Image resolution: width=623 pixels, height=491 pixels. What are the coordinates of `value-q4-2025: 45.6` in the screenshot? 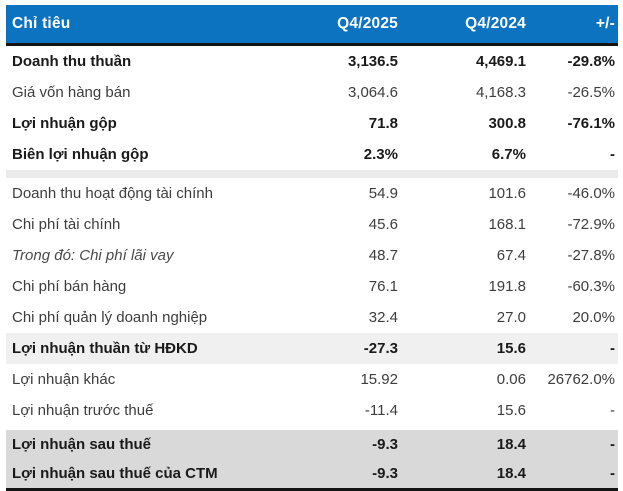 It's located at (383, 224).